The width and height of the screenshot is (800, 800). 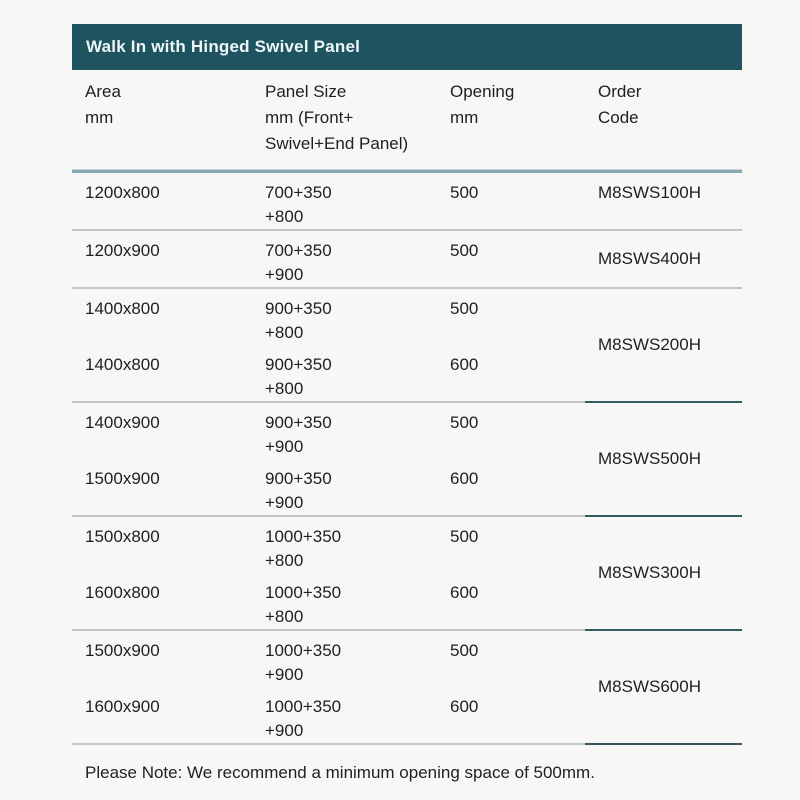 I want to click on column-header-opening: Opening mm, so click(x=482, y=104).